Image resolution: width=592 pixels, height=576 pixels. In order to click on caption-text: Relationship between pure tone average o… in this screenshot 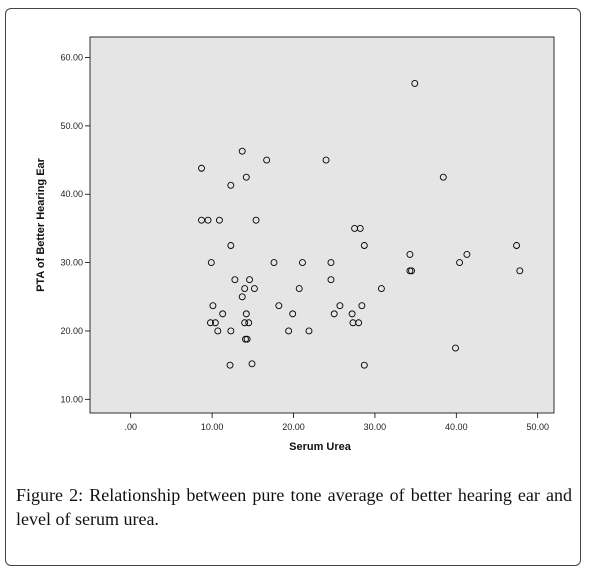, I will do `click(294, 507)`.